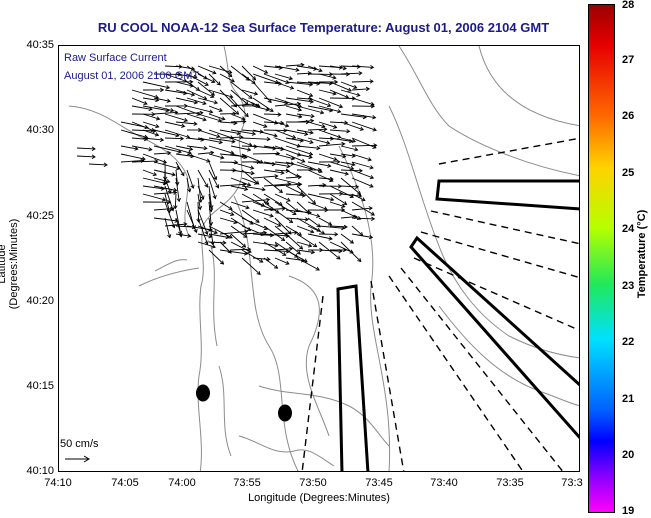  I want to click on colorbar-tick: 23, so click(628, 286).